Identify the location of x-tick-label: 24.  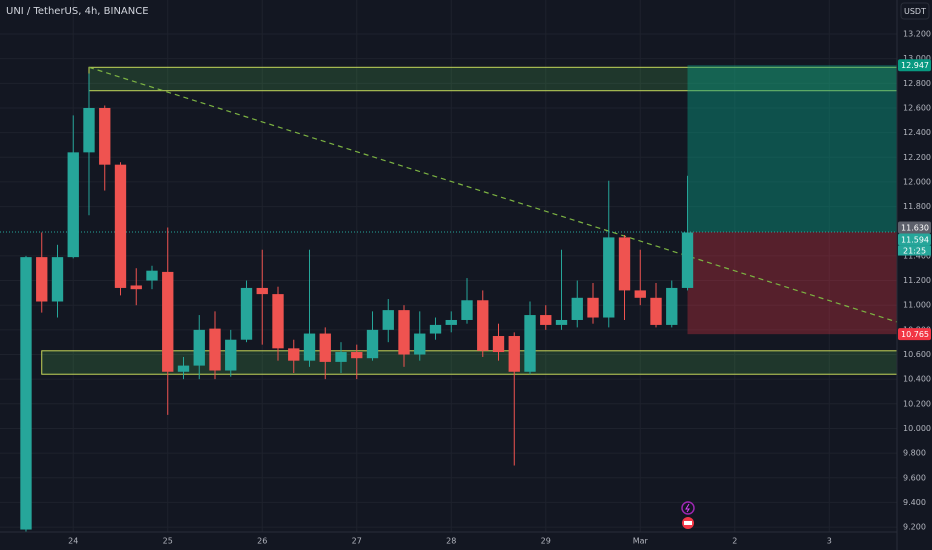
(73, 541).